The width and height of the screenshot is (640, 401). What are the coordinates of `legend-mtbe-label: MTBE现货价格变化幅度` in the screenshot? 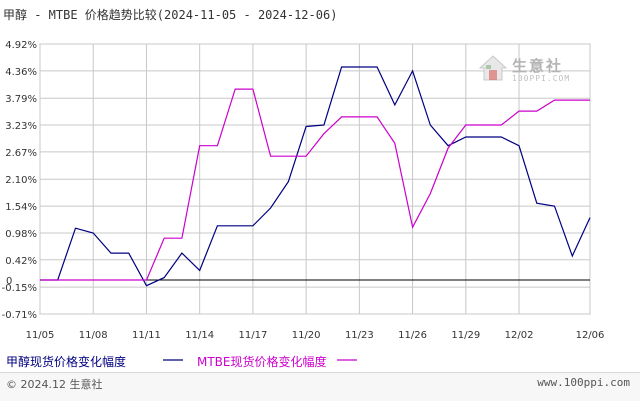 It's located at (262, 362).